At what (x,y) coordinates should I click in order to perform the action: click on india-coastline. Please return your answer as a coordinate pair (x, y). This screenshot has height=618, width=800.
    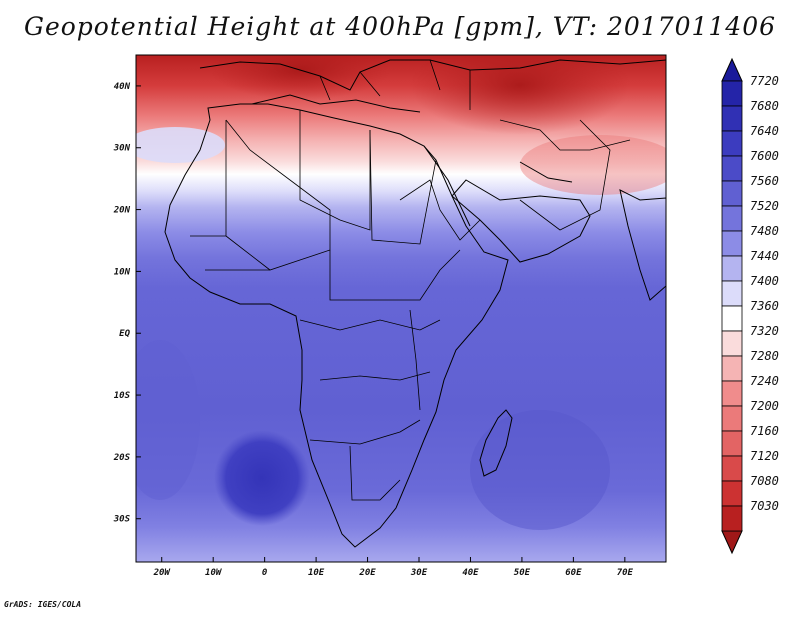
    Looking at the image, I should click on (642, 245).